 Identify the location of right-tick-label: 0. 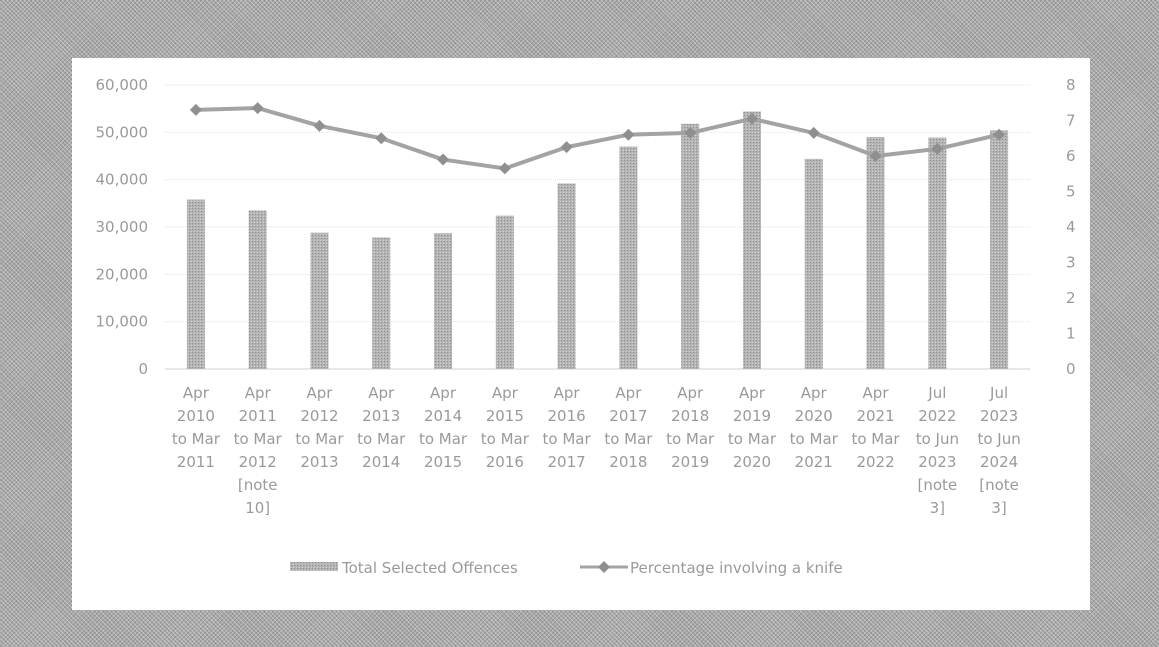
(1071, 369).